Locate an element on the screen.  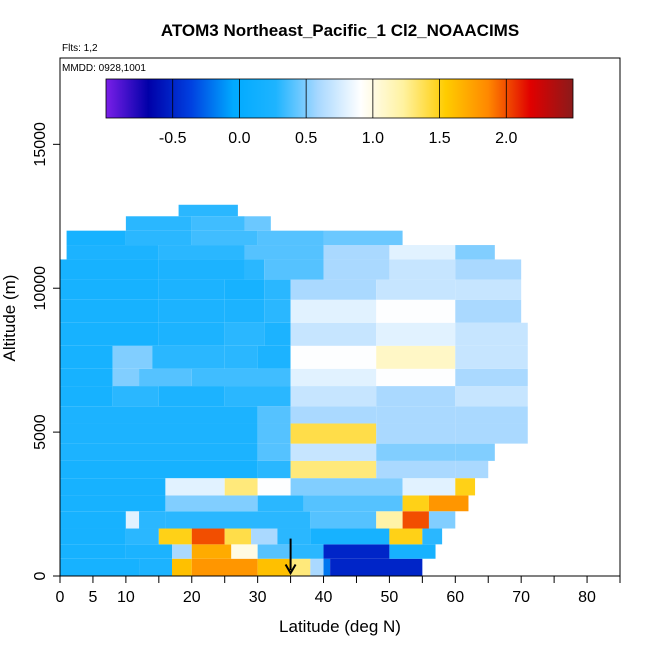
y-tick-label: 5000 is located at coordinates (40, 432).